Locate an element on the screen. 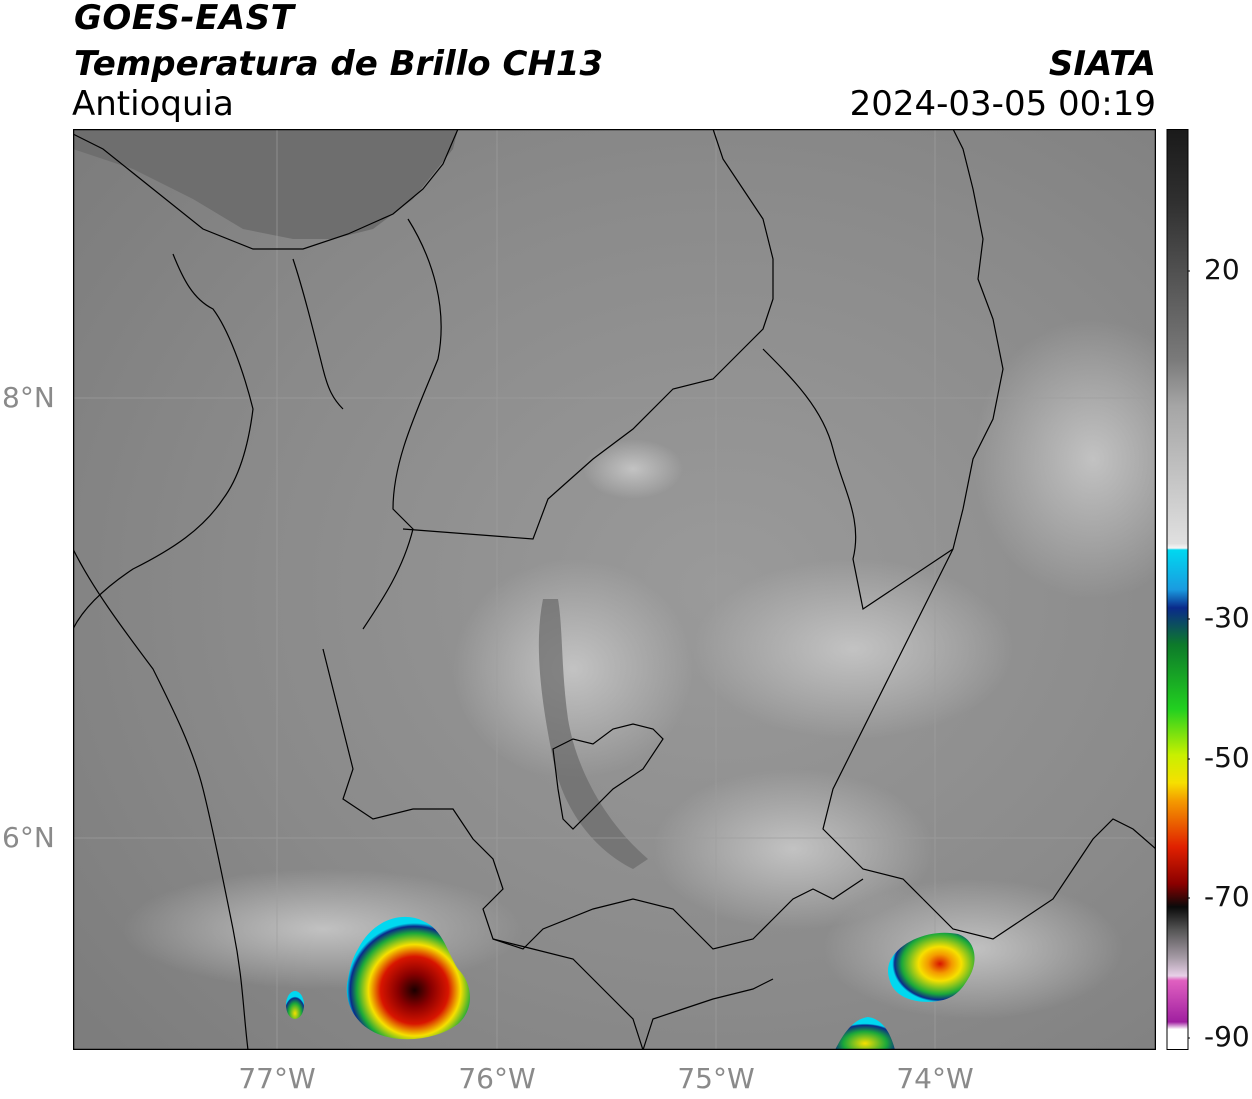 The height and width of the screenshot is (1099, 1252). border-choco-west is located at coordinates (161, 799).